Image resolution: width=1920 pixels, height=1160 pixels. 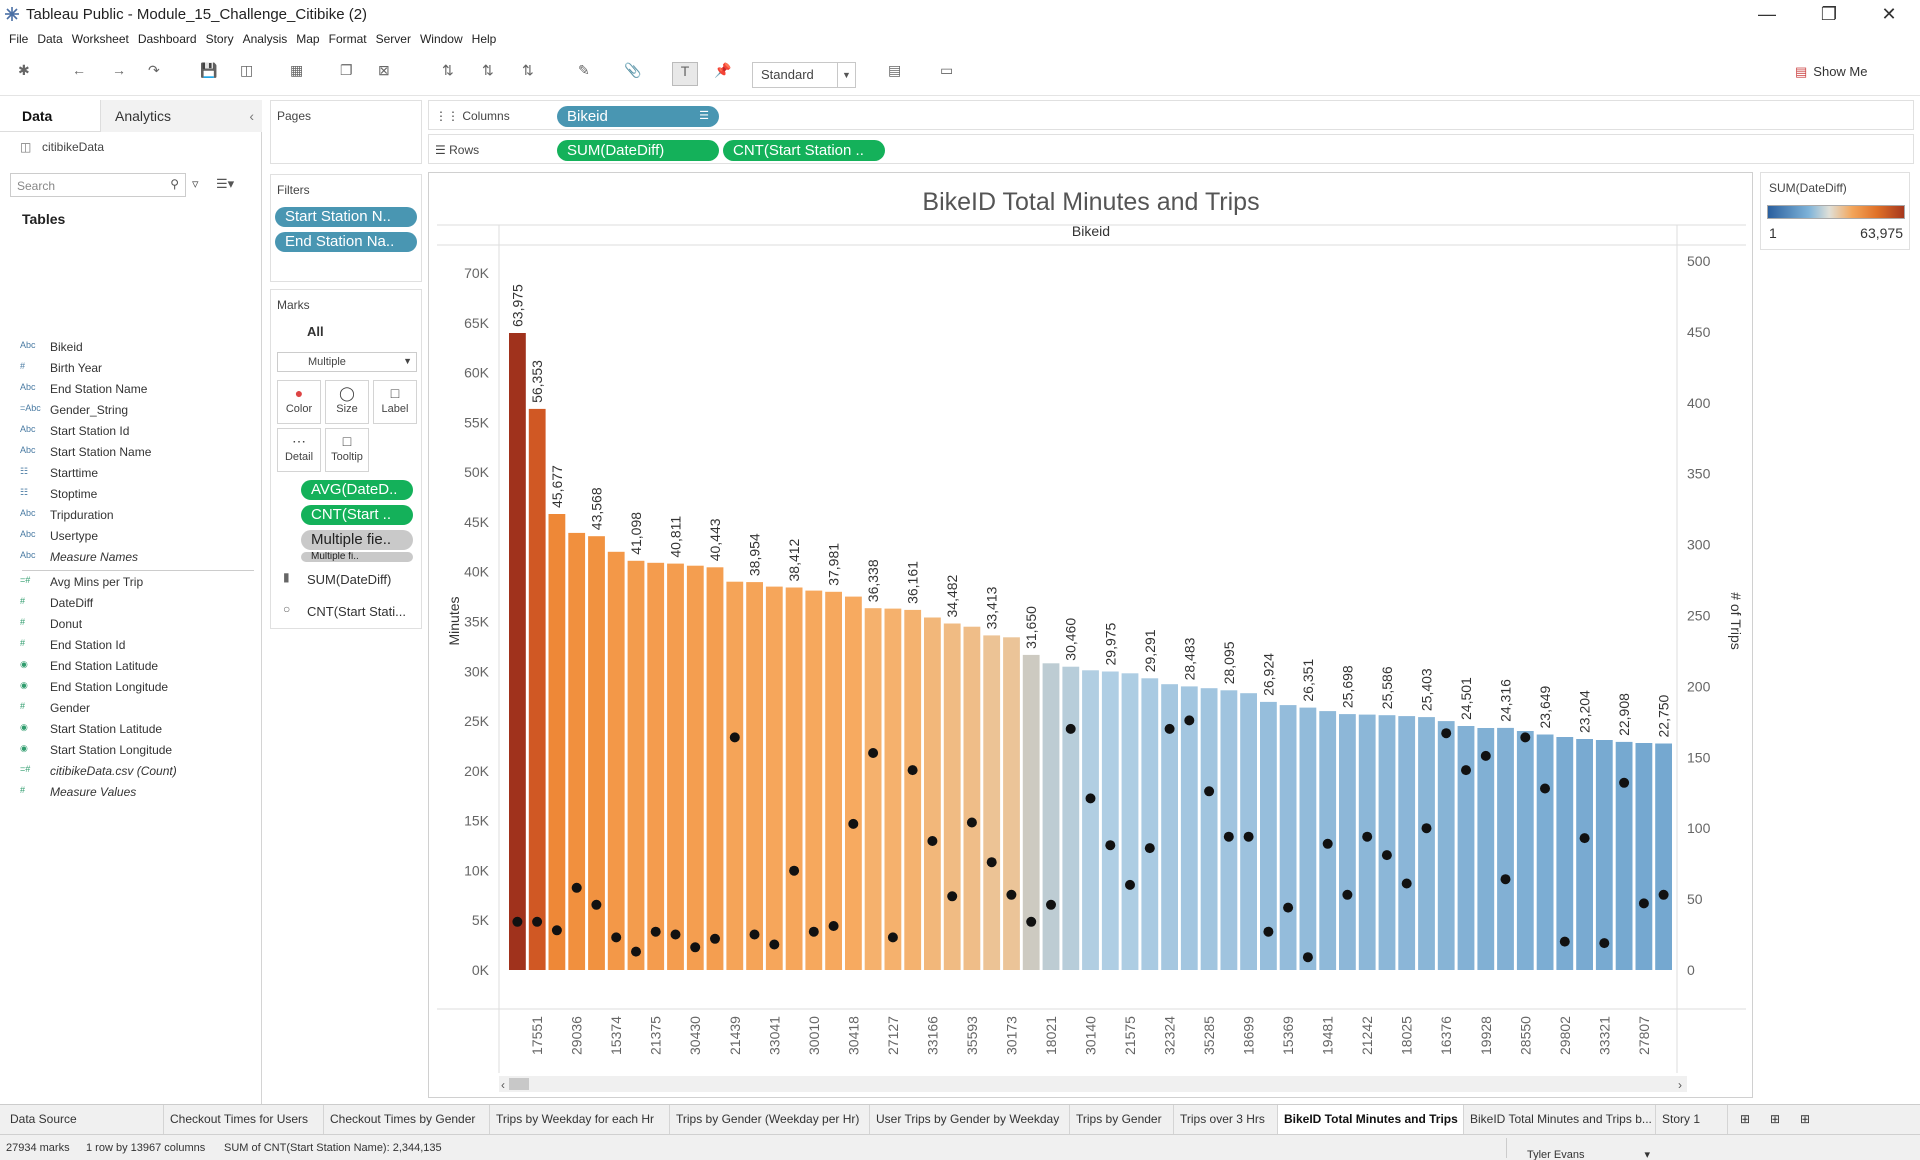 What do you see at coordinates (130, 537) in the screenshot?
I see `field-usertype: Abc Usertype` at bounding box center [130, 537].